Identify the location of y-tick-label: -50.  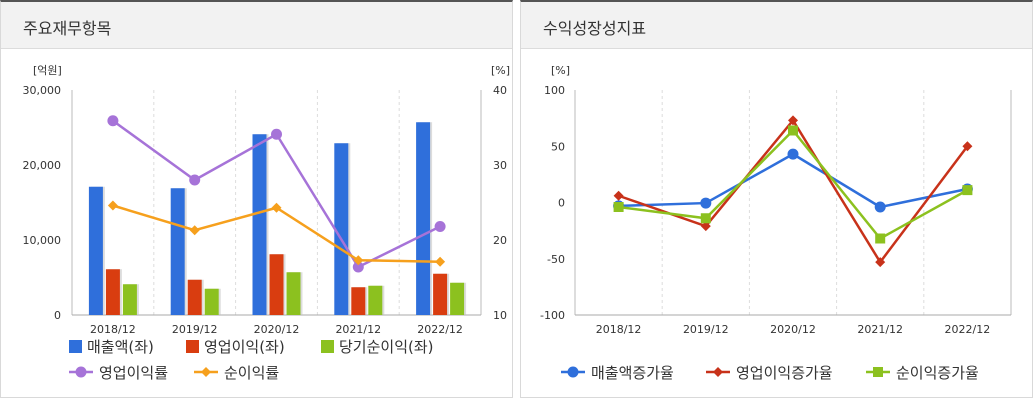
(556, 259).